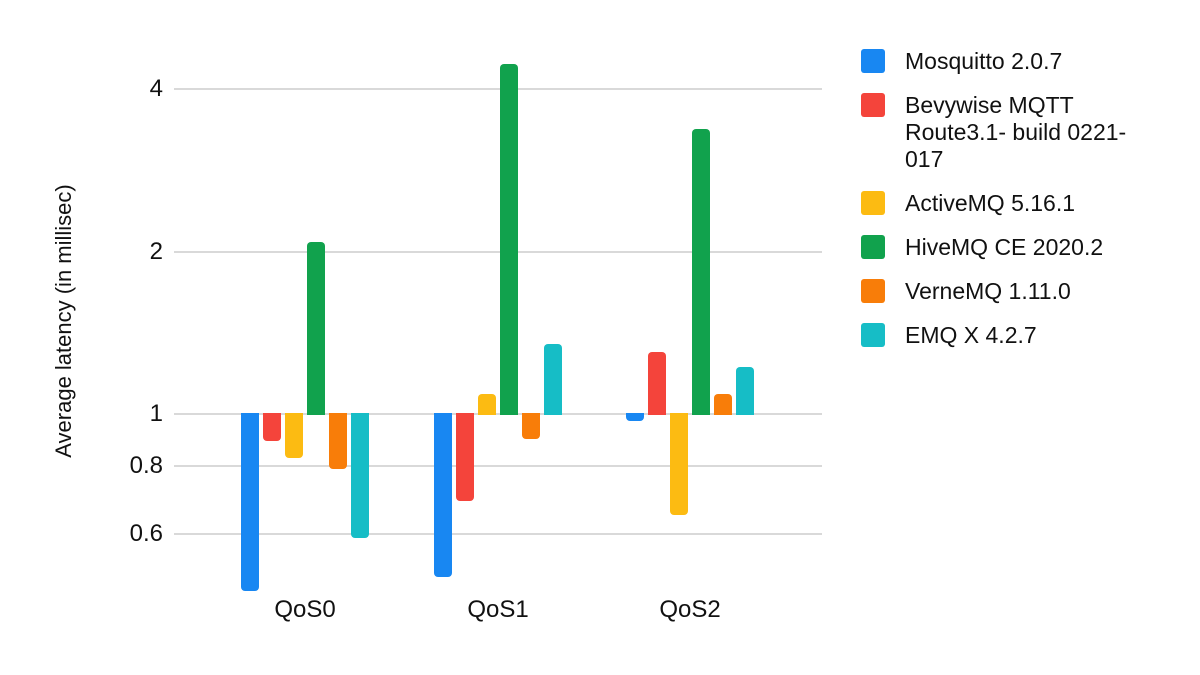  Describe the element at coordinates (971, 335) in the screenshot. I see `legend-label: EMQ X 4.2.7` at that location.